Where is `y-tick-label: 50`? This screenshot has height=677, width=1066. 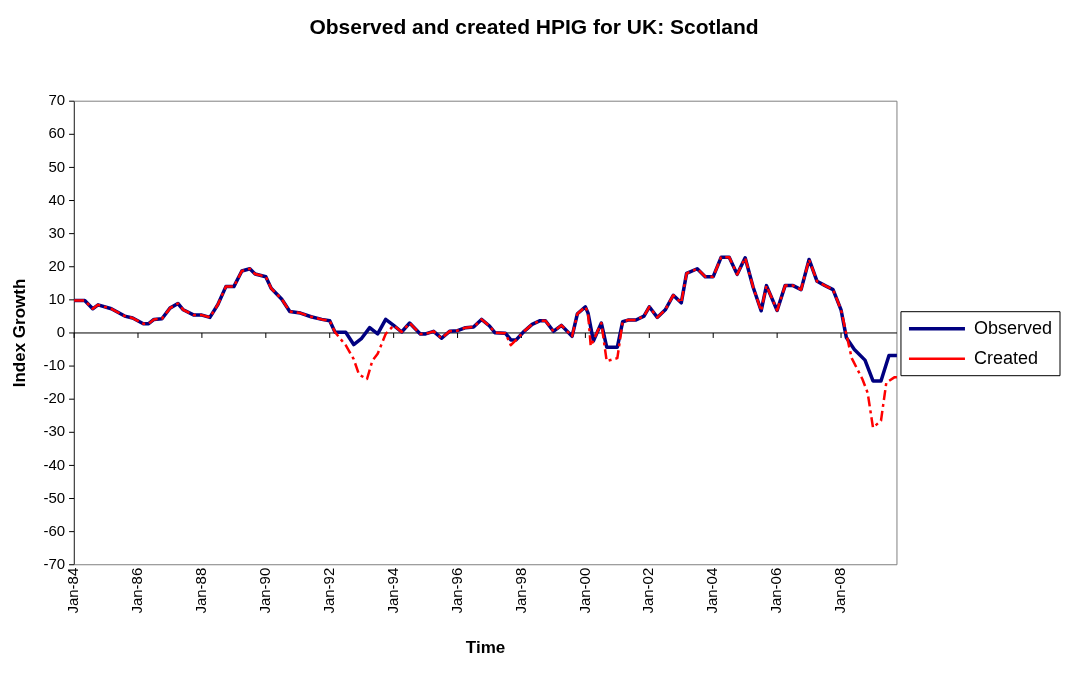 y-tick-label: 50 is located at coordinates (57, 166).